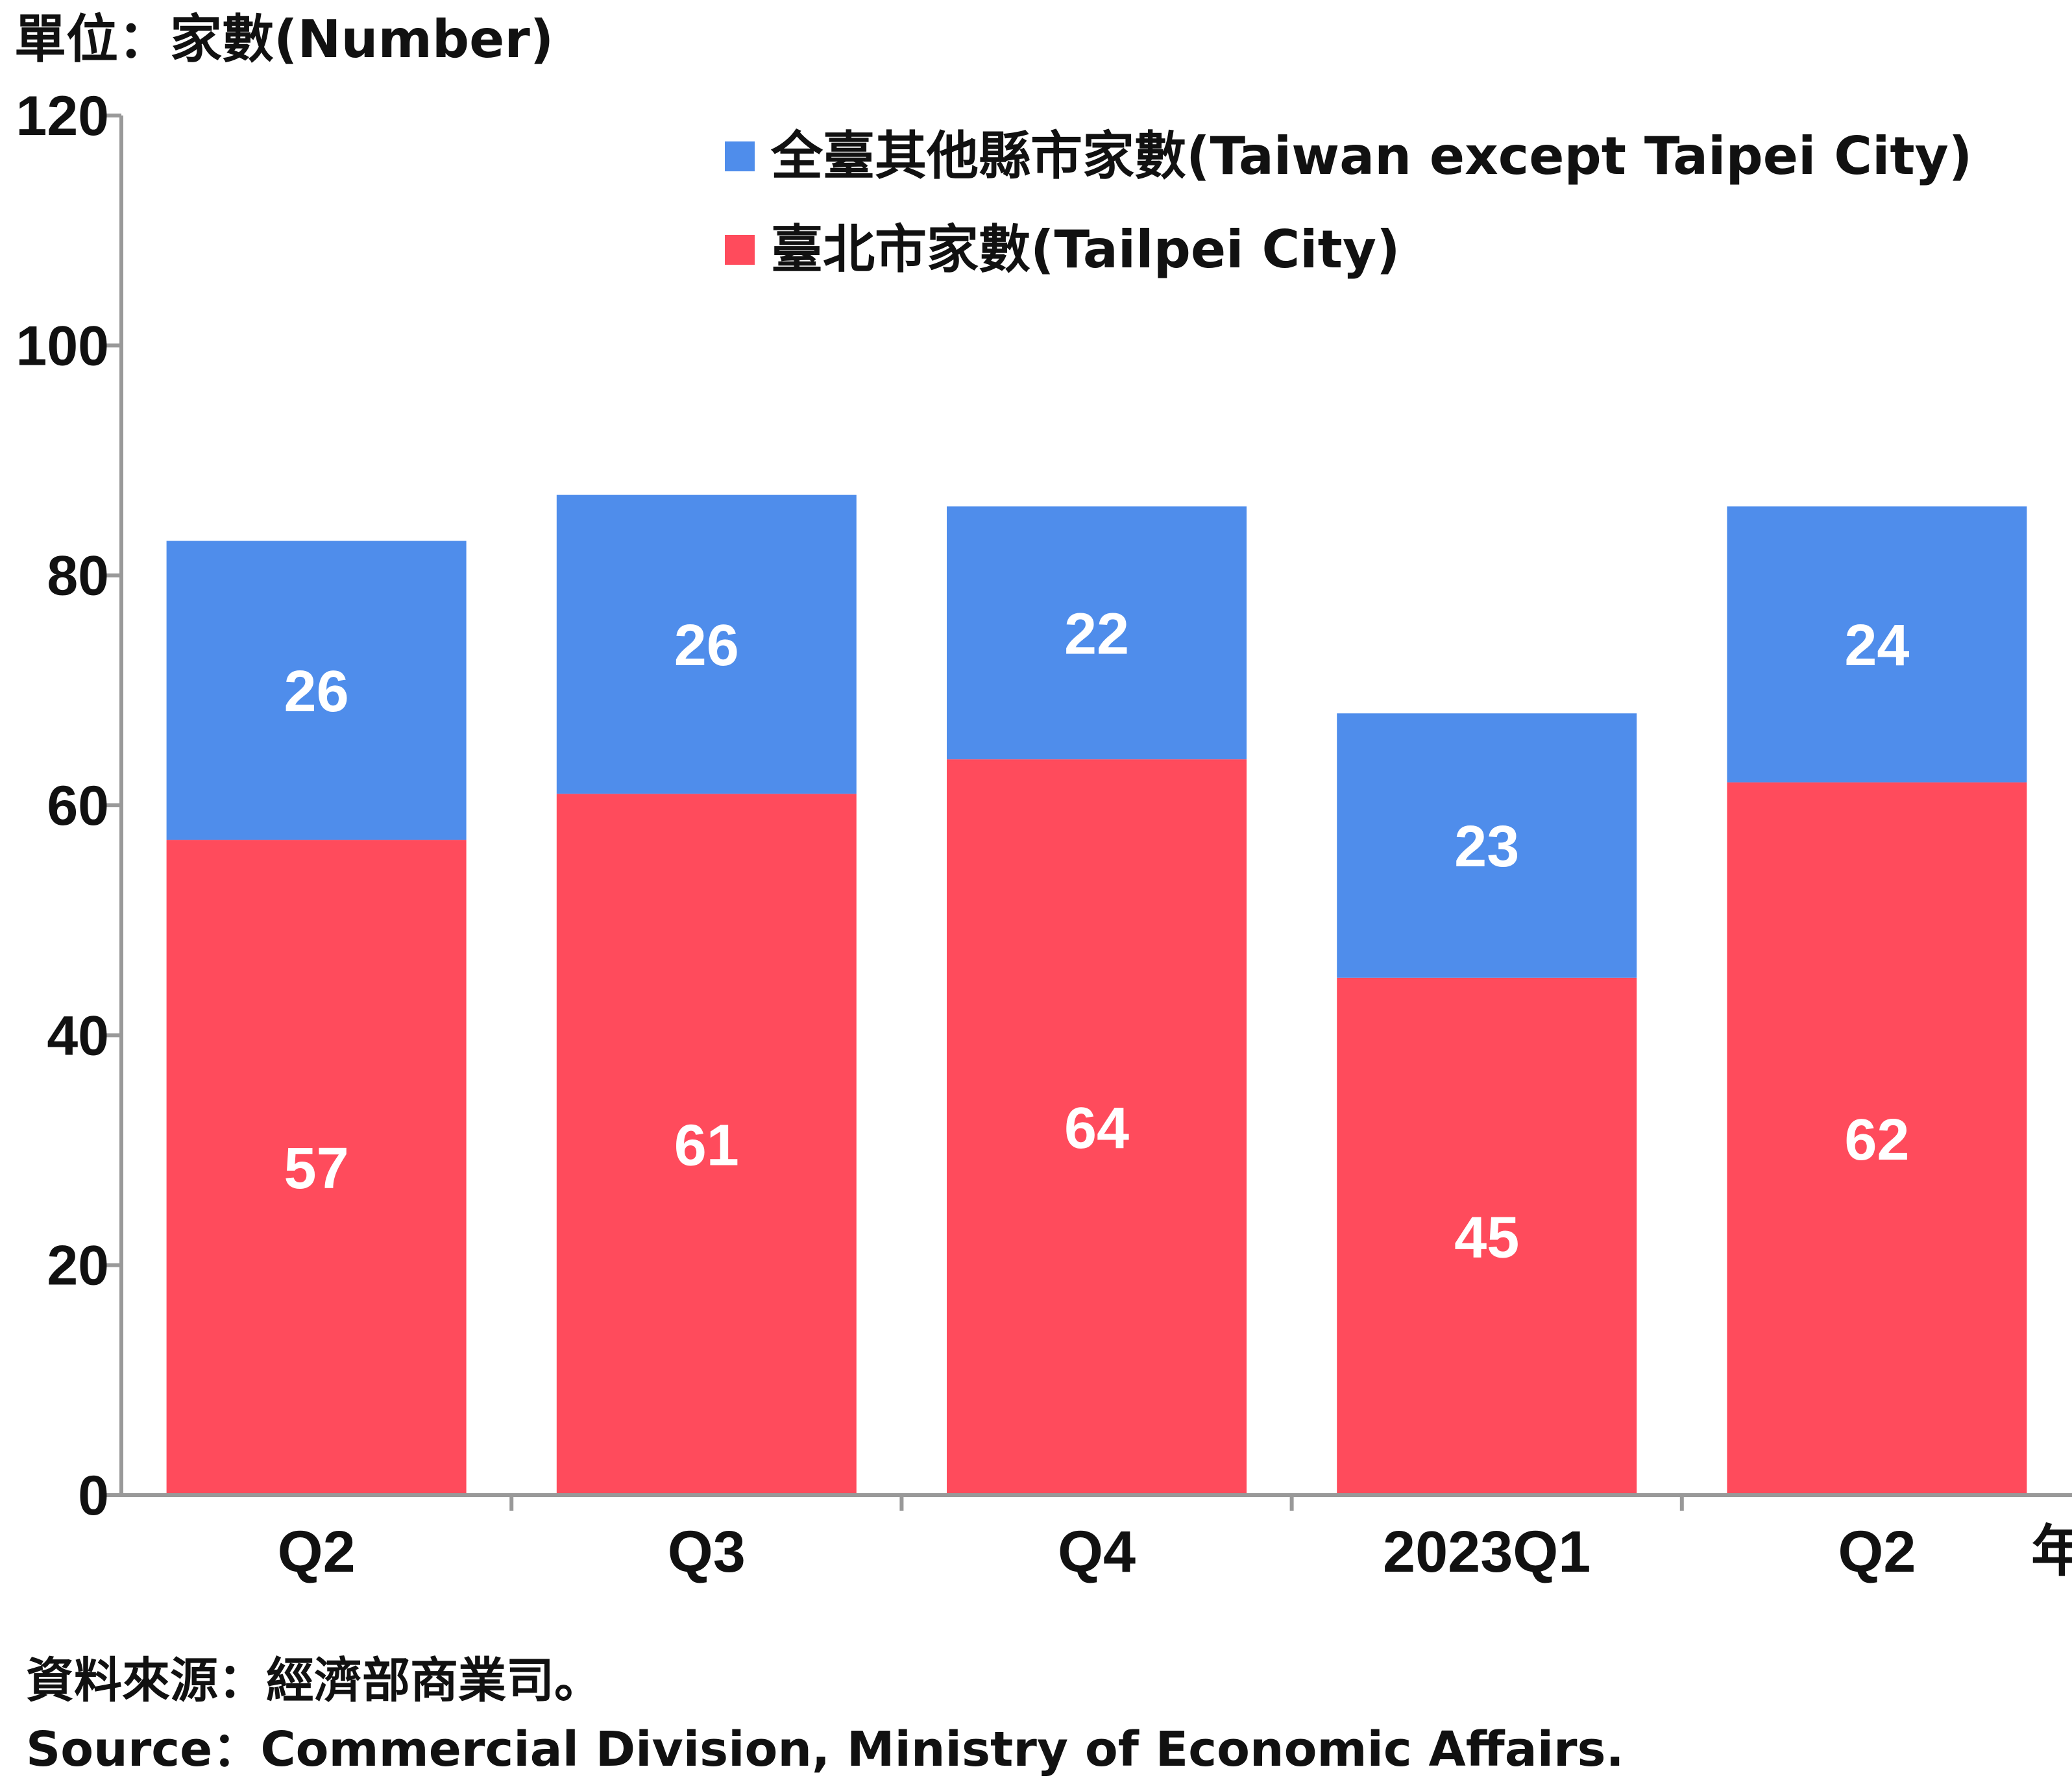 This screenshot has width=2072, height=1780. What do you see at coordinates (1486, 846) in the screenshot?
I see `data-label-other-4: 23` at bounding box center [1486, 846].